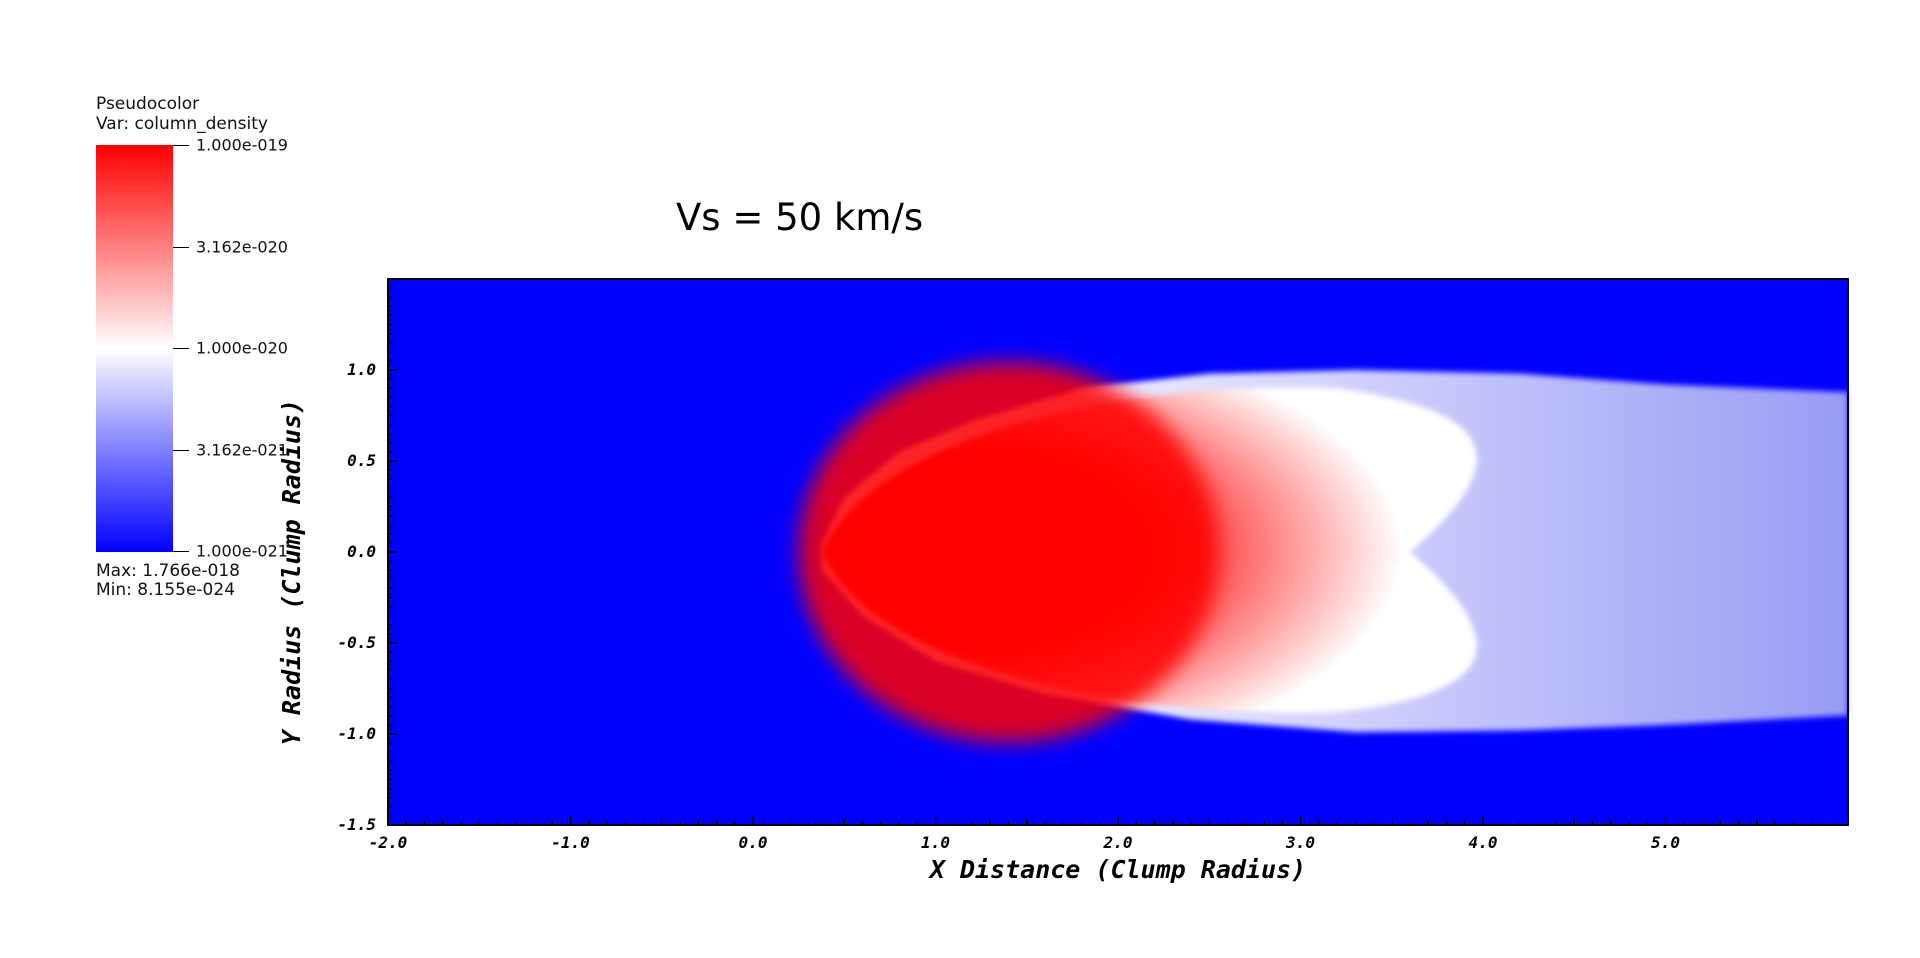 The image size is (1920, 958). Describe the element at coordinates (570, 842) in the screenshot. I see `x-tick-label: -1.0` at that location.